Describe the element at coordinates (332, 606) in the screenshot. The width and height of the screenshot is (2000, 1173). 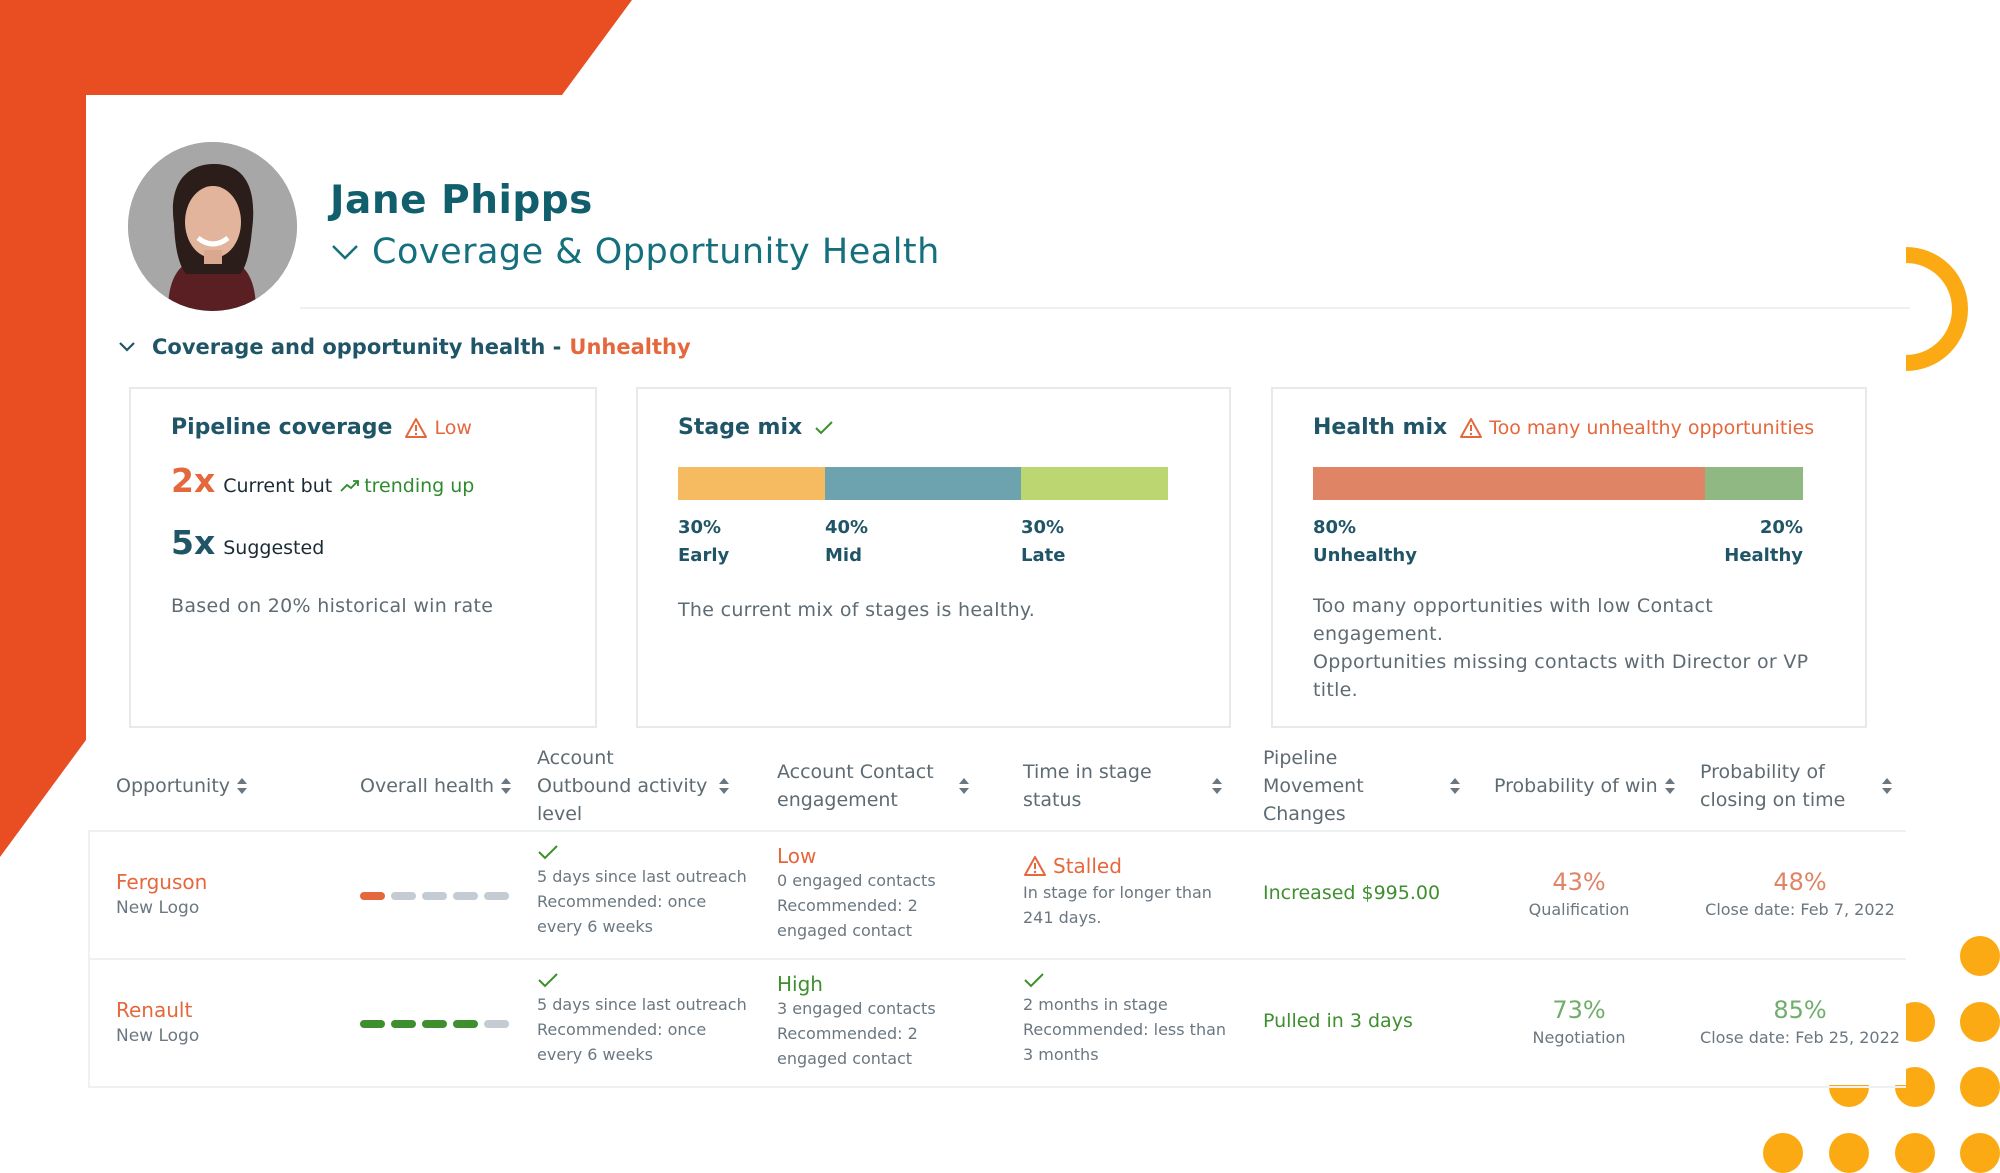
I see `card-note: Based on 20% historical win rate` at that location.